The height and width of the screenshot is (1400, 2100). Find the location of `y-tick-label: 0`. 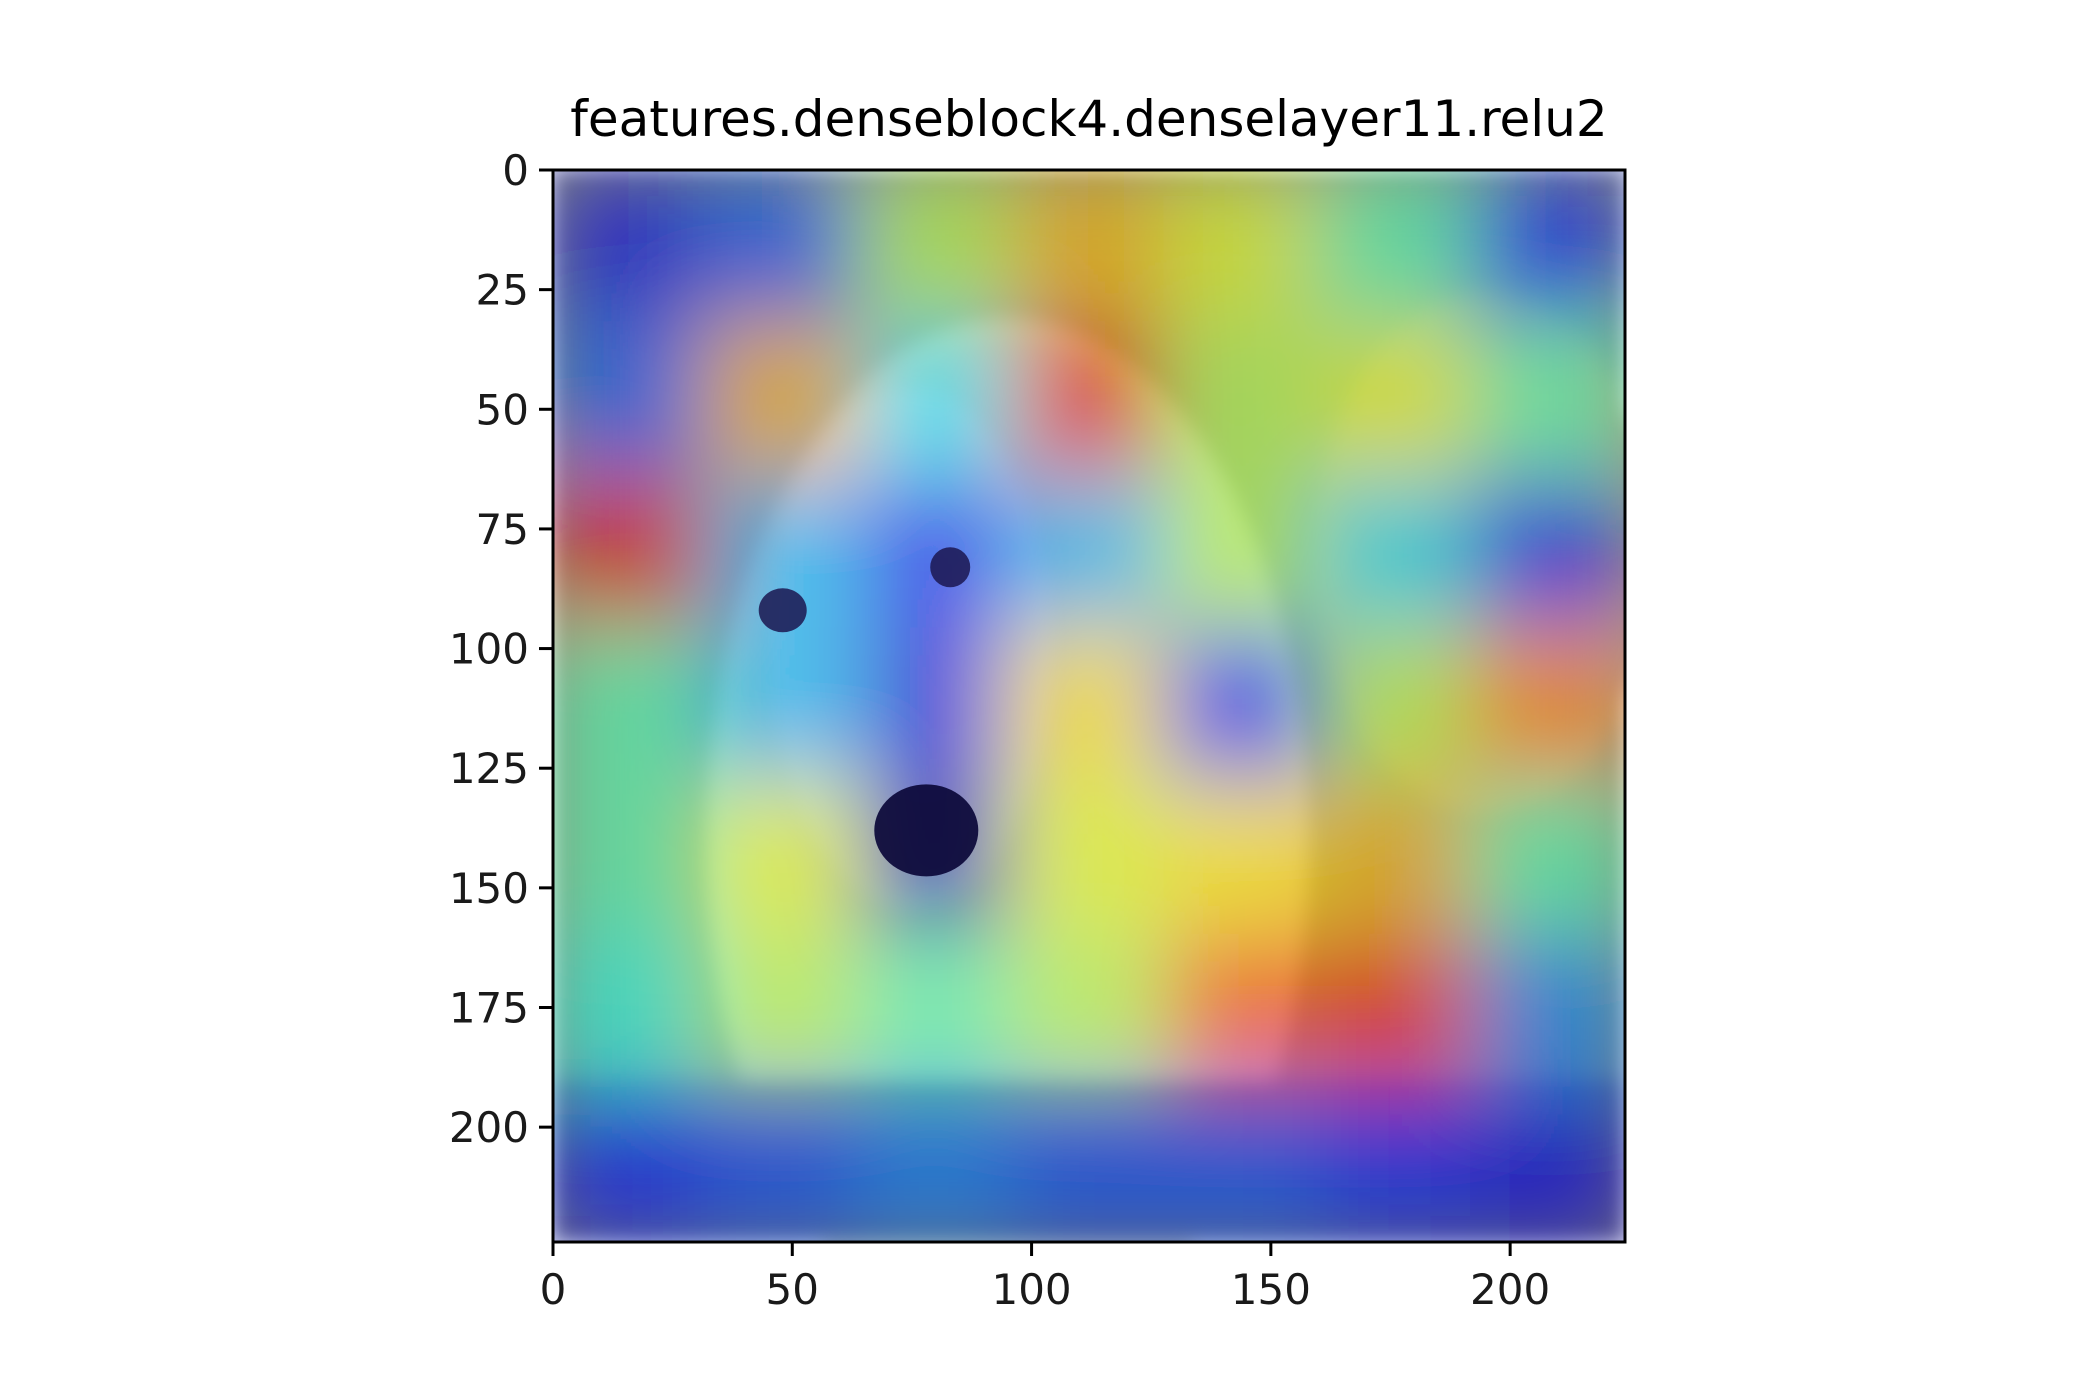

y-tick-label: 0 is located at coordinates (515, 170).